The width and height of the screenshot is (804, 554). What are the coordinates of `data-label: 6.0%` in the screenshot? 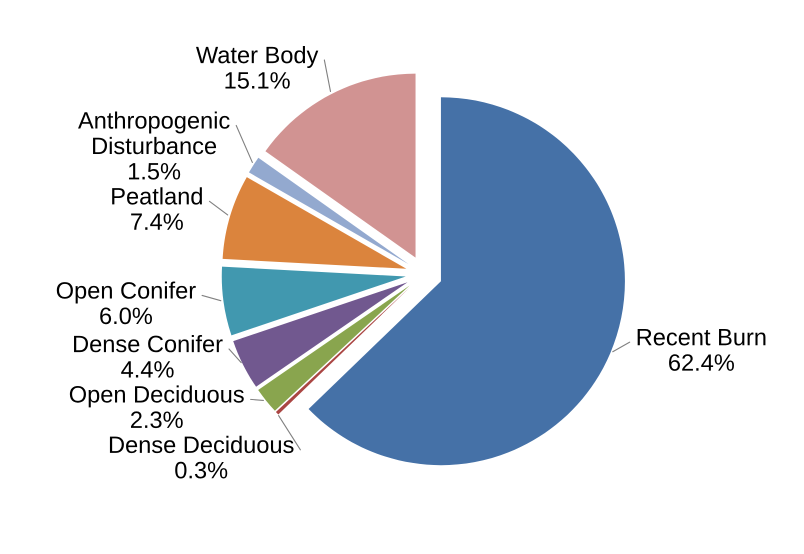 It's located at (126, 315).